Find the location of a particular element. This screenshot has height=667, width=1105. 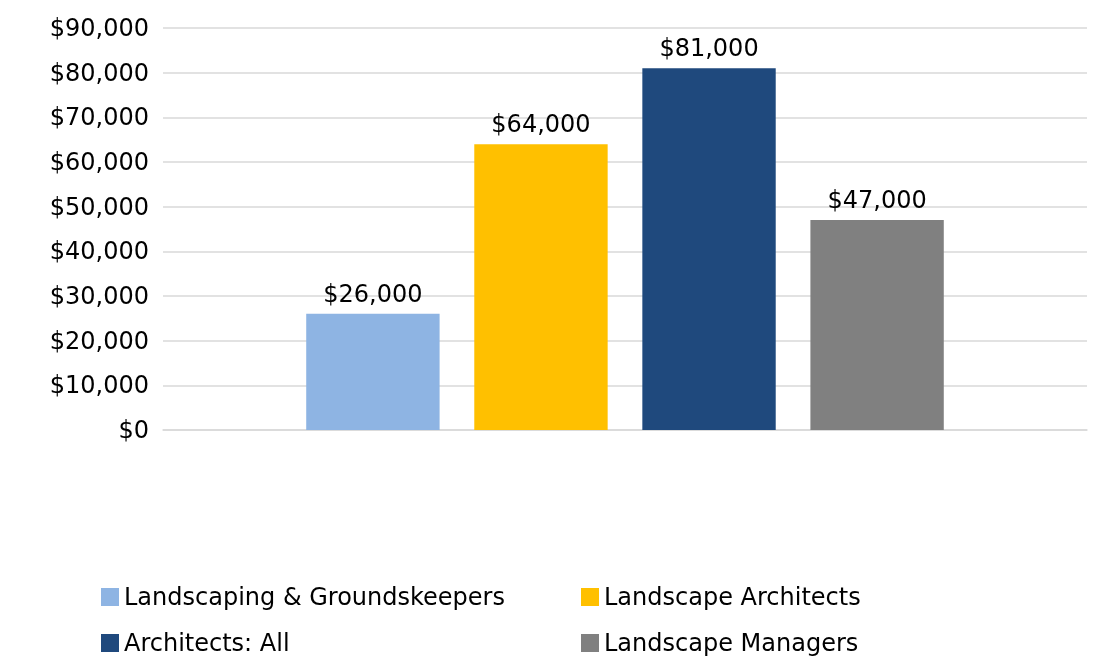

y-tick-label: $10,000 is located at coordinates (99, 385).